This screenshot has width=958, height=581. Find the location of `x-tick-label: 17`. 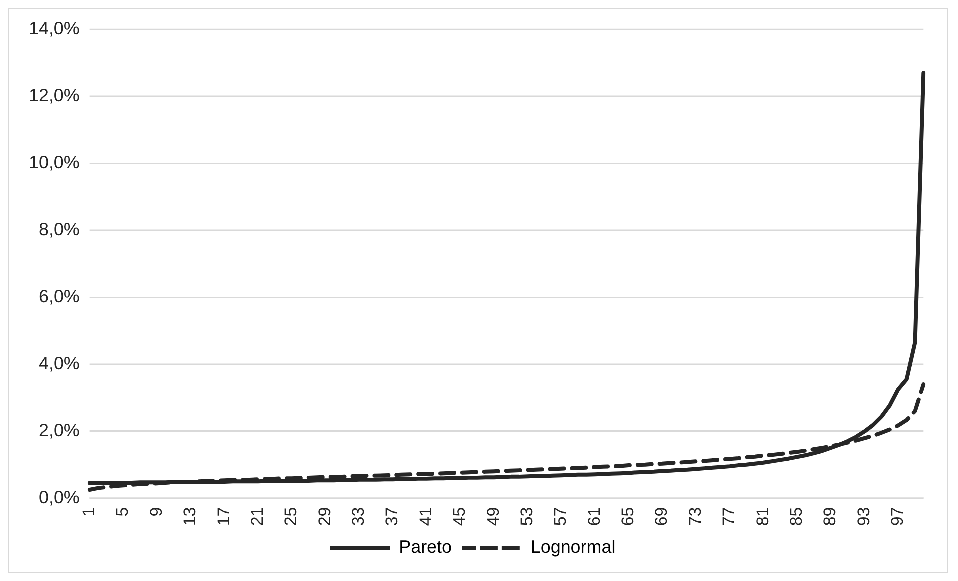

x-tick-label: 17 is located at coordinates (224, 516).